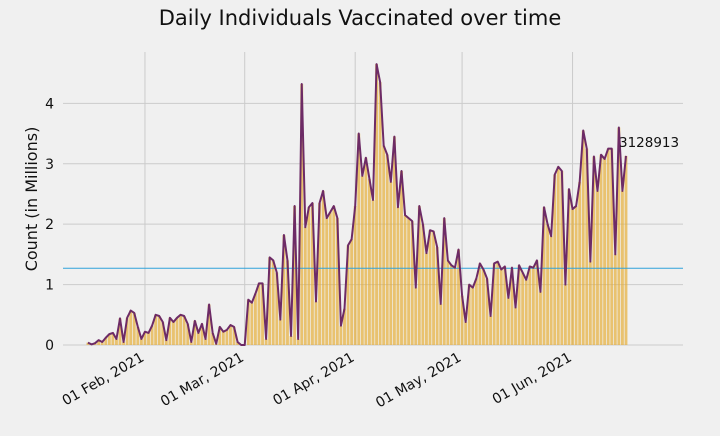 This screenshot has width=720, height=436. What do you see at coordinates (360, 18) in the screenshot?
I see `chart-title: Daily Individuals Vaccinated over time` at bounding box center [360, 18].